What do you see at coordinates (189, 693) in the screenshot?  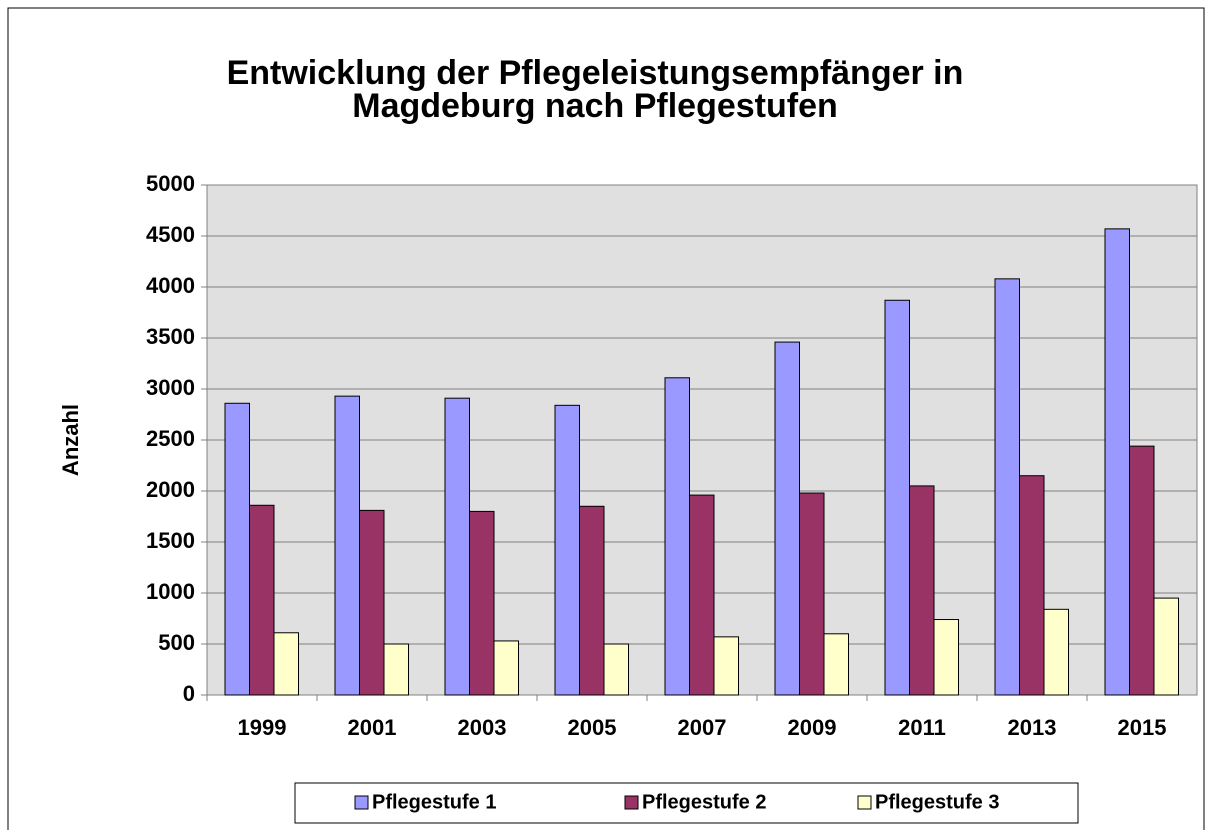 I see `y-tick-label: 0` at bounding box center [189, 693].